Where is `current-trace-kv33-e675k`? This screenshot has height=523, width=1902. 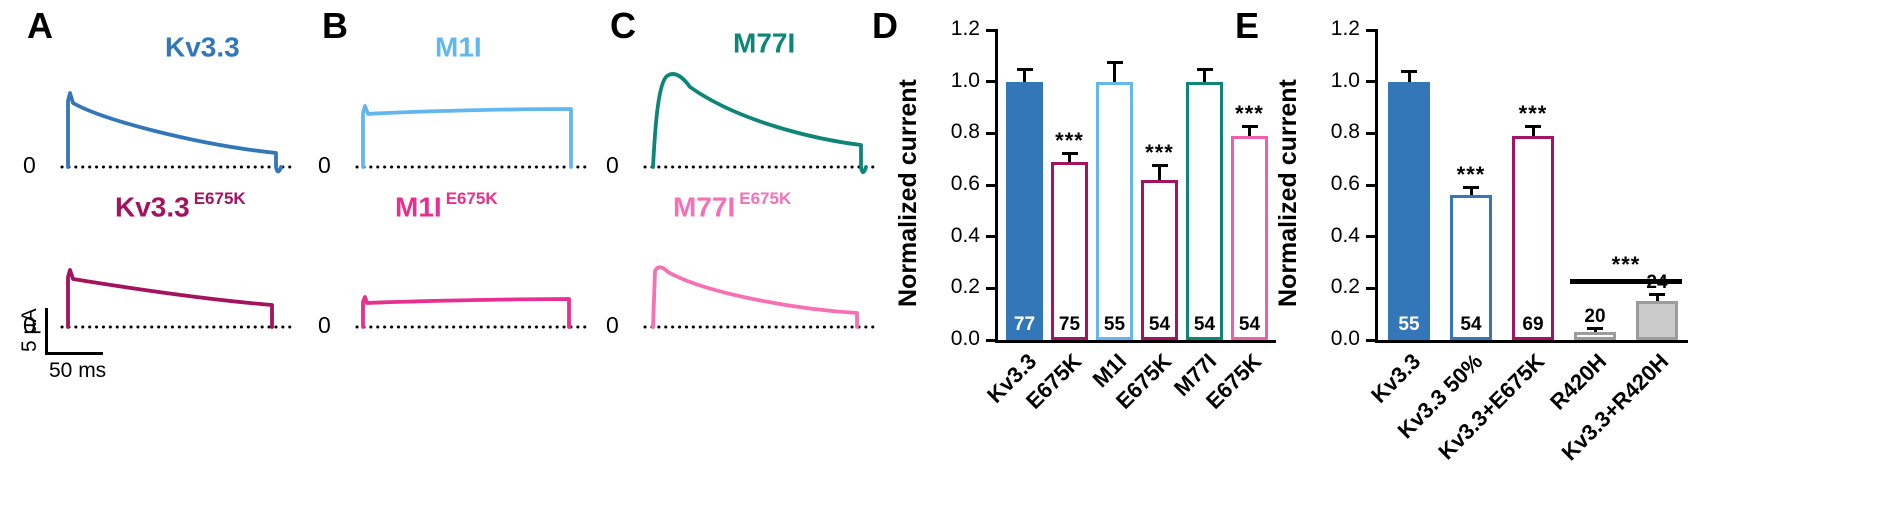 current-trace-kv33-e675k is located at coordinates (170, 298).